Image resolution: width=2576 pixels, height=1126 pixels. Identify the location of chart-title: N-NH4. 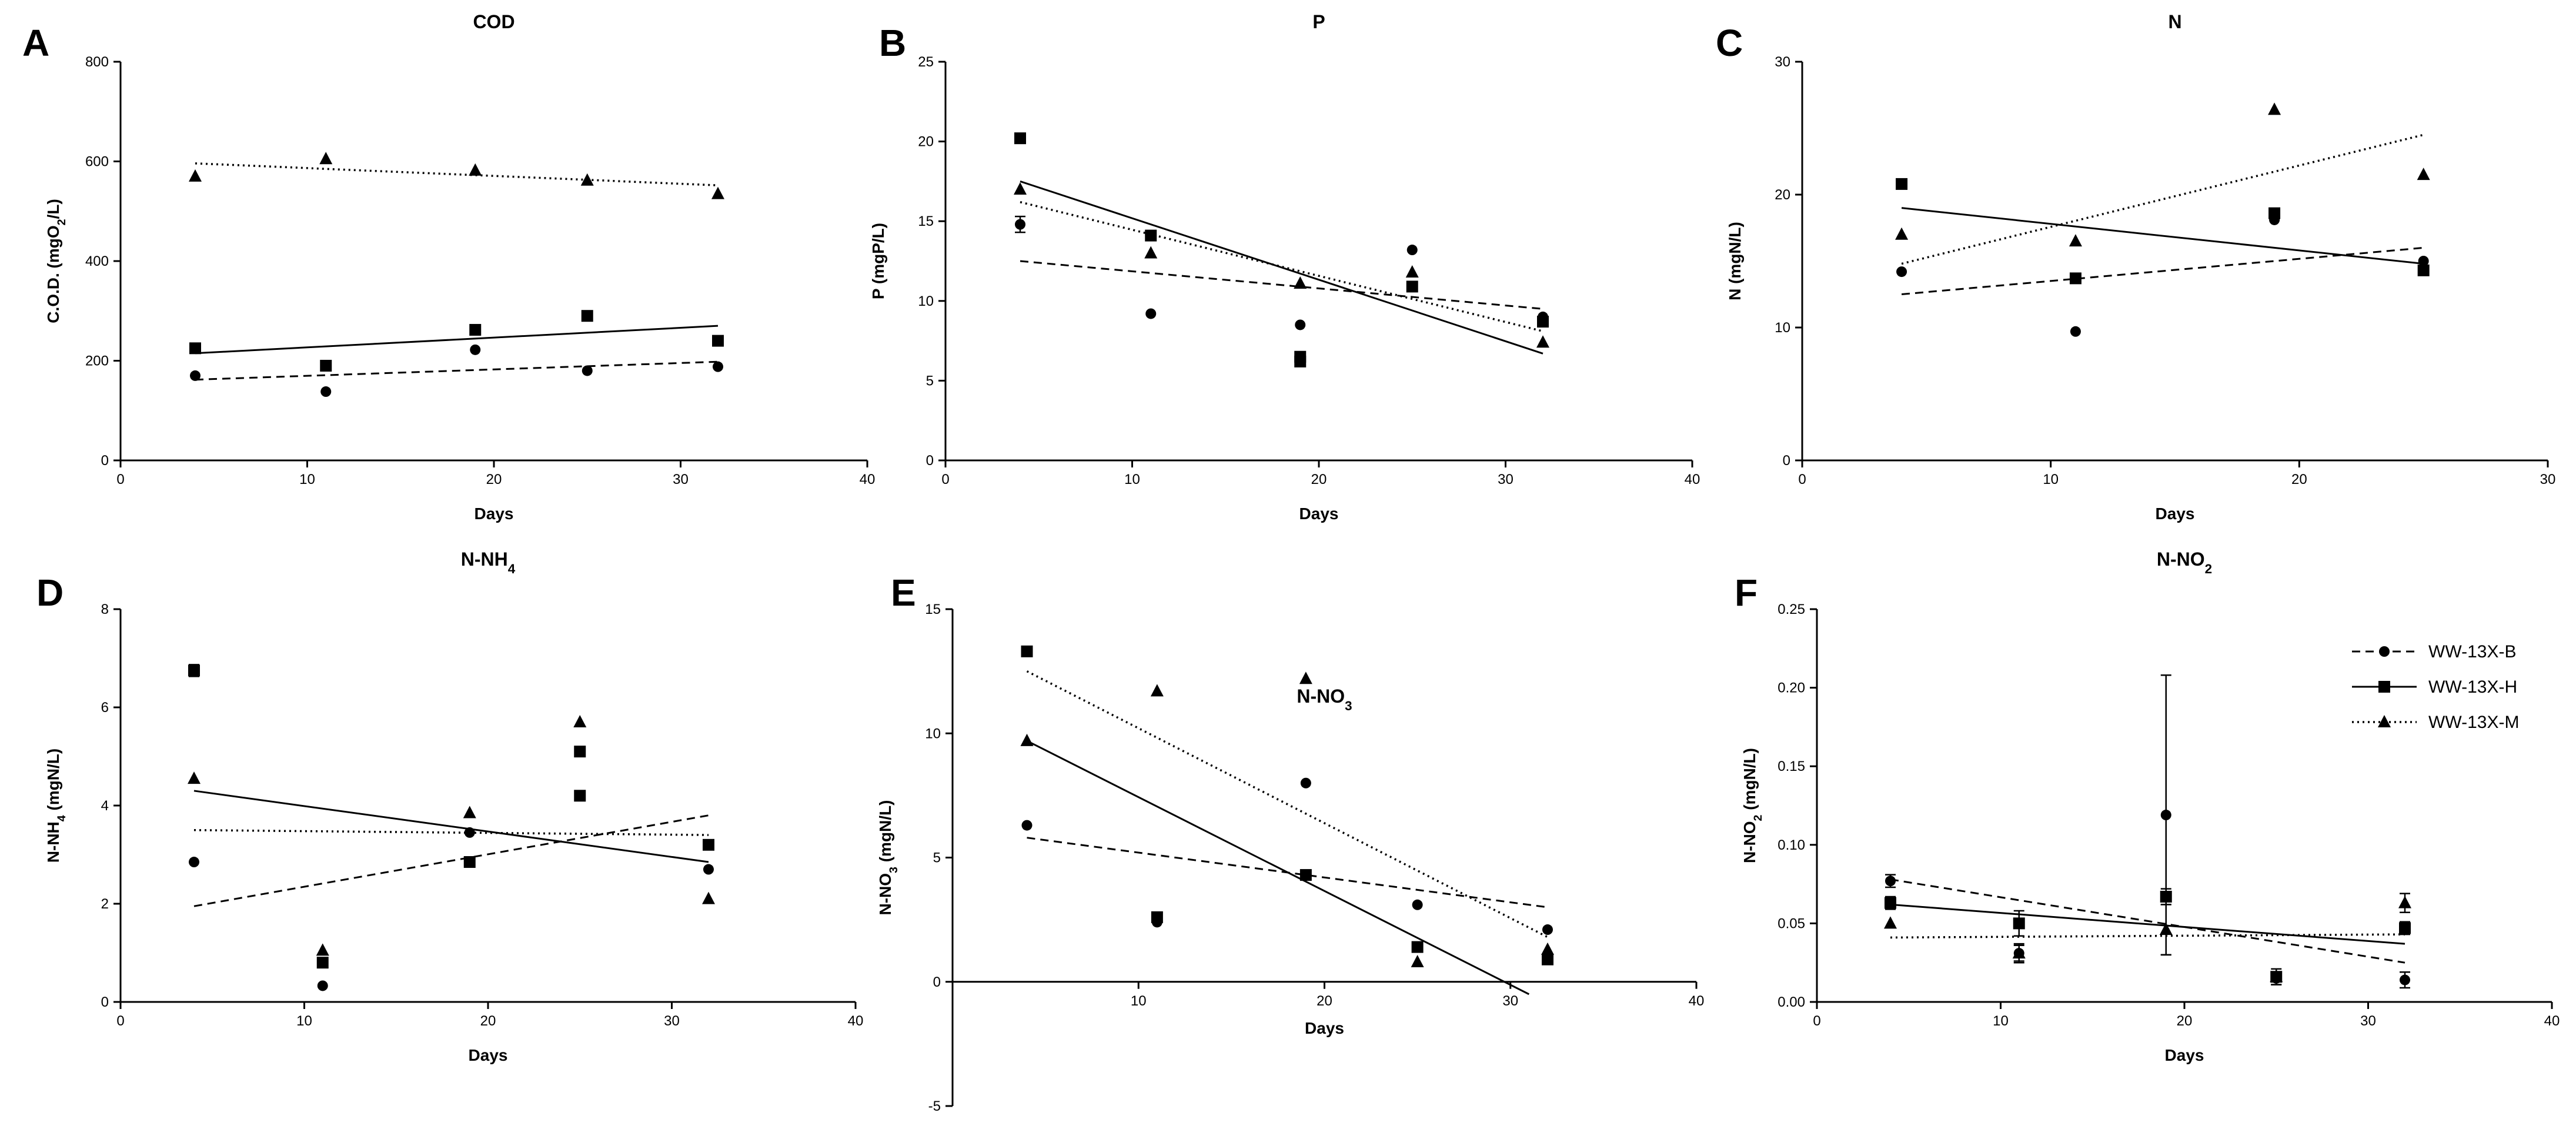
(488, 562).